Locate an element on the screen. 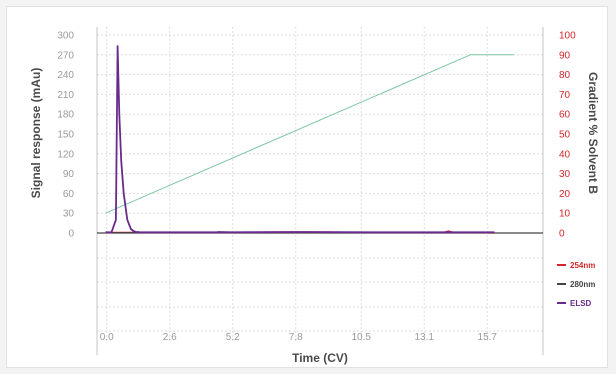  y2-tick-label: 40 is located at coordinates (565, 154).